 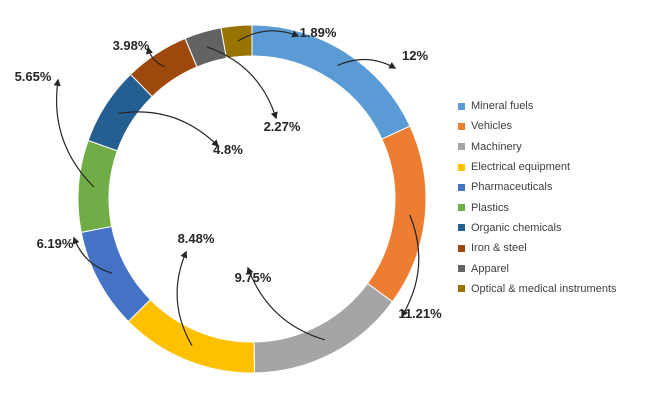 What do you see at coordinates (285, 303) in the screenshot?
I see `leader-line-machinery` at bounding box center [285, 303].